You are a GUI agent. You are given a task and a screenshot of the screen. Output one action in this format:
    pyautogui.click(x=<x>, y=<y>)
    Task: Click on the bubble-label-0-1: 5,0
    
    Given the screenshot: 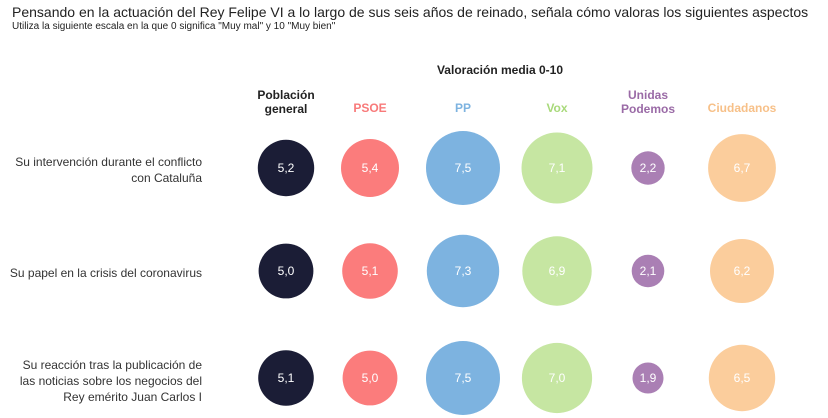 What is the action you would take?
    pyautogui.click(x=286, y=271)
    